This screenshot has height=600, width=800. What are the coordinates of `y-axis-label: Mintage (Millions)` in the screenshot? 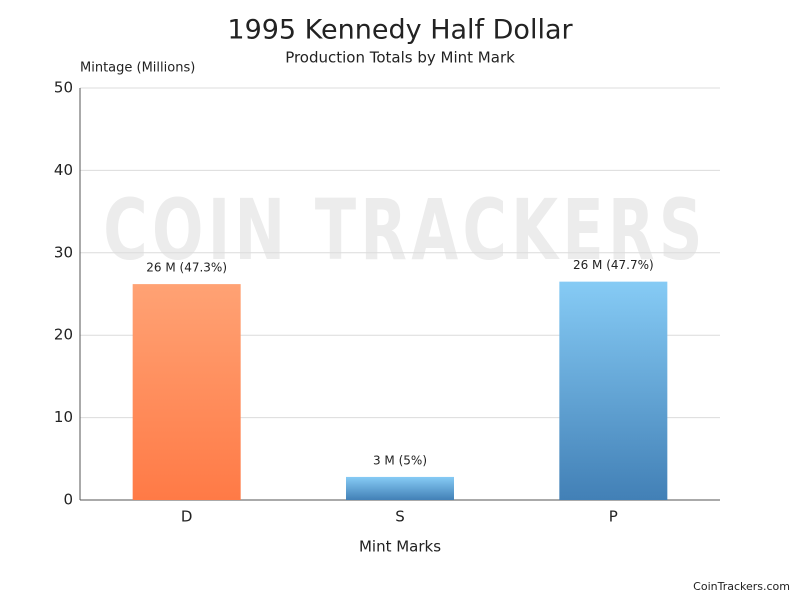 It's located at (137, 68).